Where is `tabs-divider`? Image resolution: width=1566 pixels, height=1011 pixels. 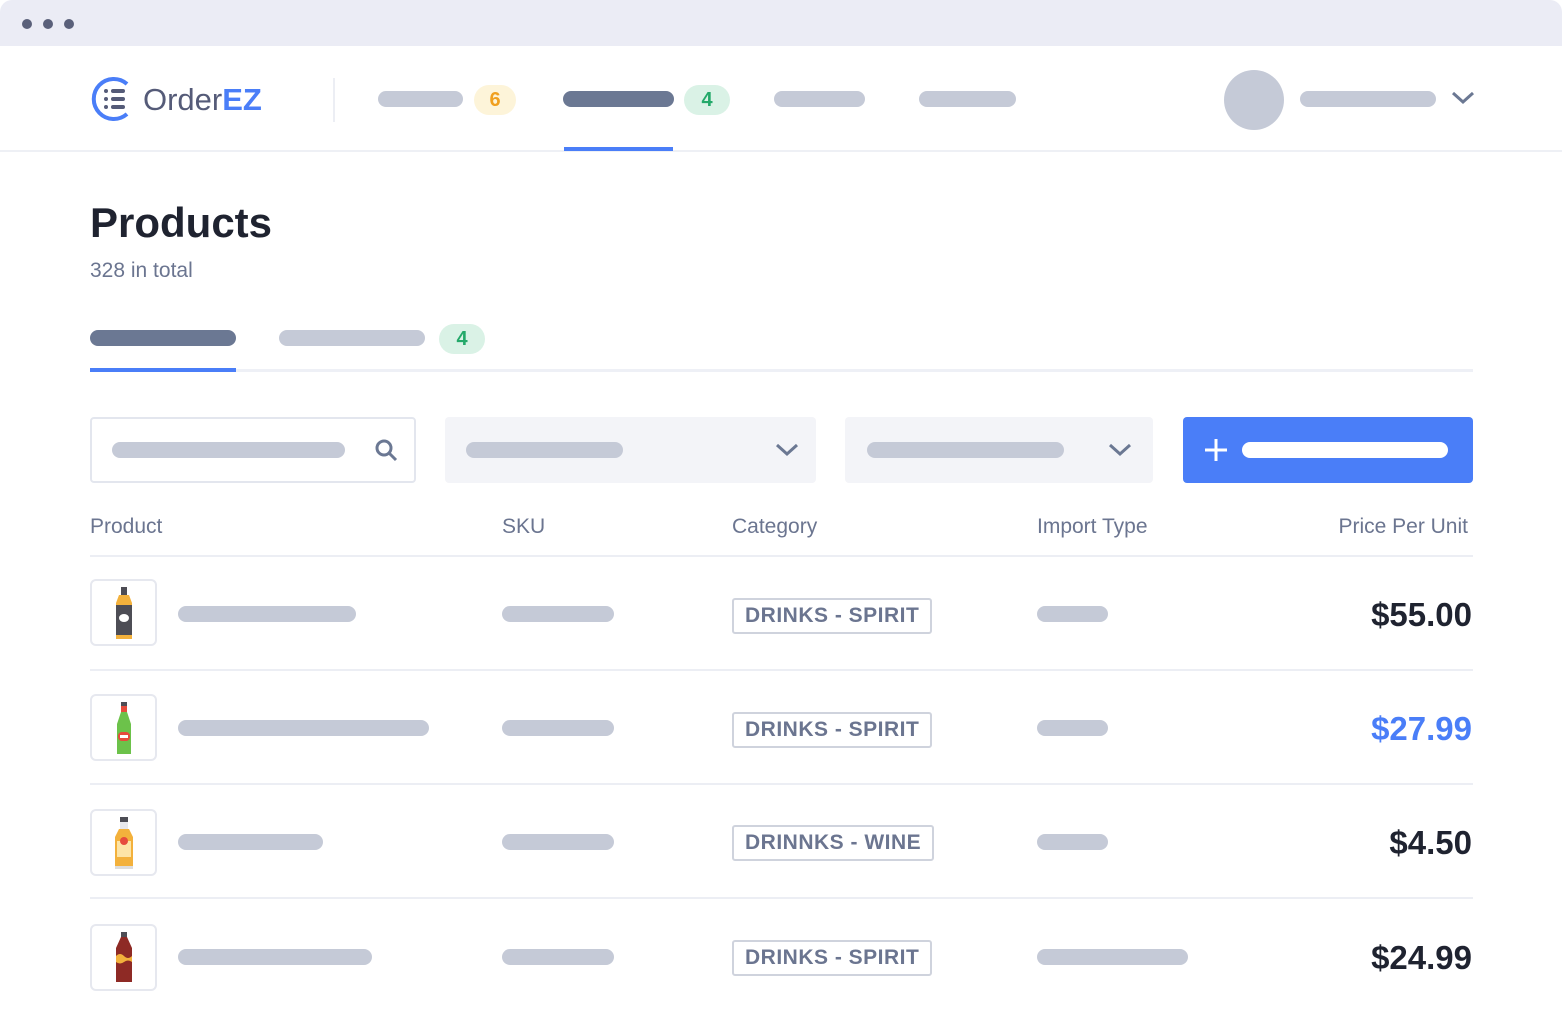
tabs-divider is located at coordinates (781, 370).